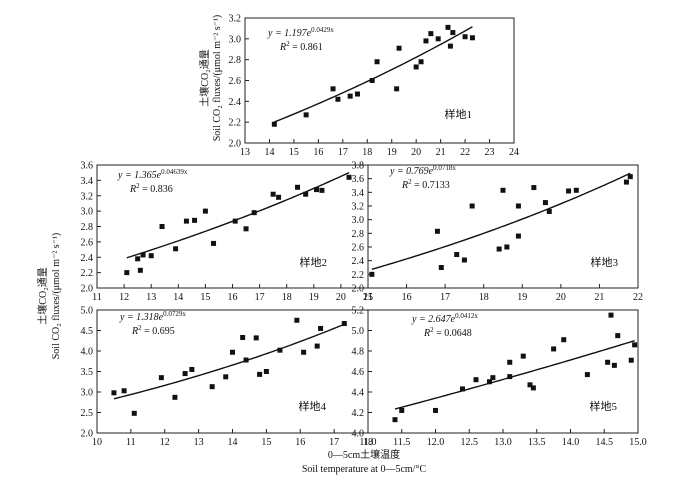  Describe the element at coordinates (87, 258) in the screenshot. I see `y-tick-label: 2.4` at that location.